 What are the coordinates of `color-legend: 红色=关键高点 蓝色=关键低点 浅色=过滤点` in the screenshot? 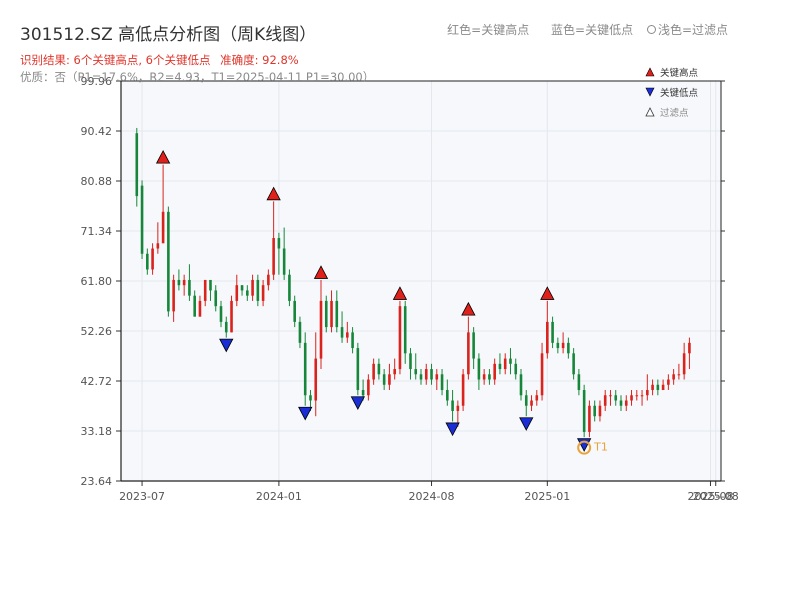 It's located at (578, 29).